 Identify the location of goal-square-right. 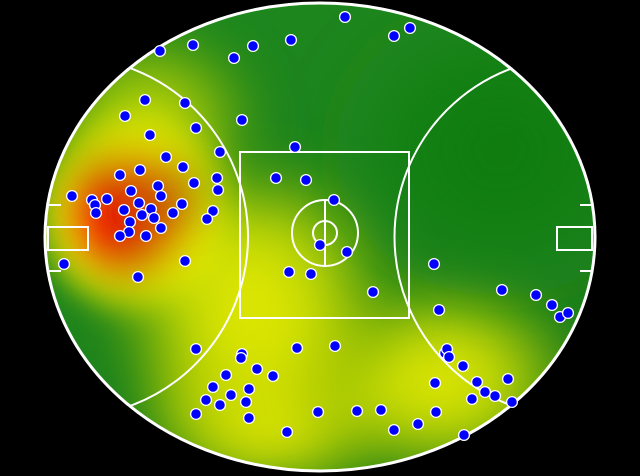
(574, 238).